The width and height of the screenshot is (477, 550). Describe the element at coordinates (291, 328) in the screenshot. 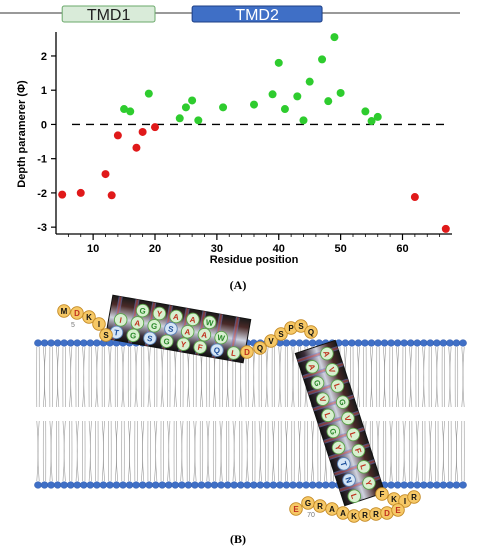

I see `linker-residue-letter: P` at that location.